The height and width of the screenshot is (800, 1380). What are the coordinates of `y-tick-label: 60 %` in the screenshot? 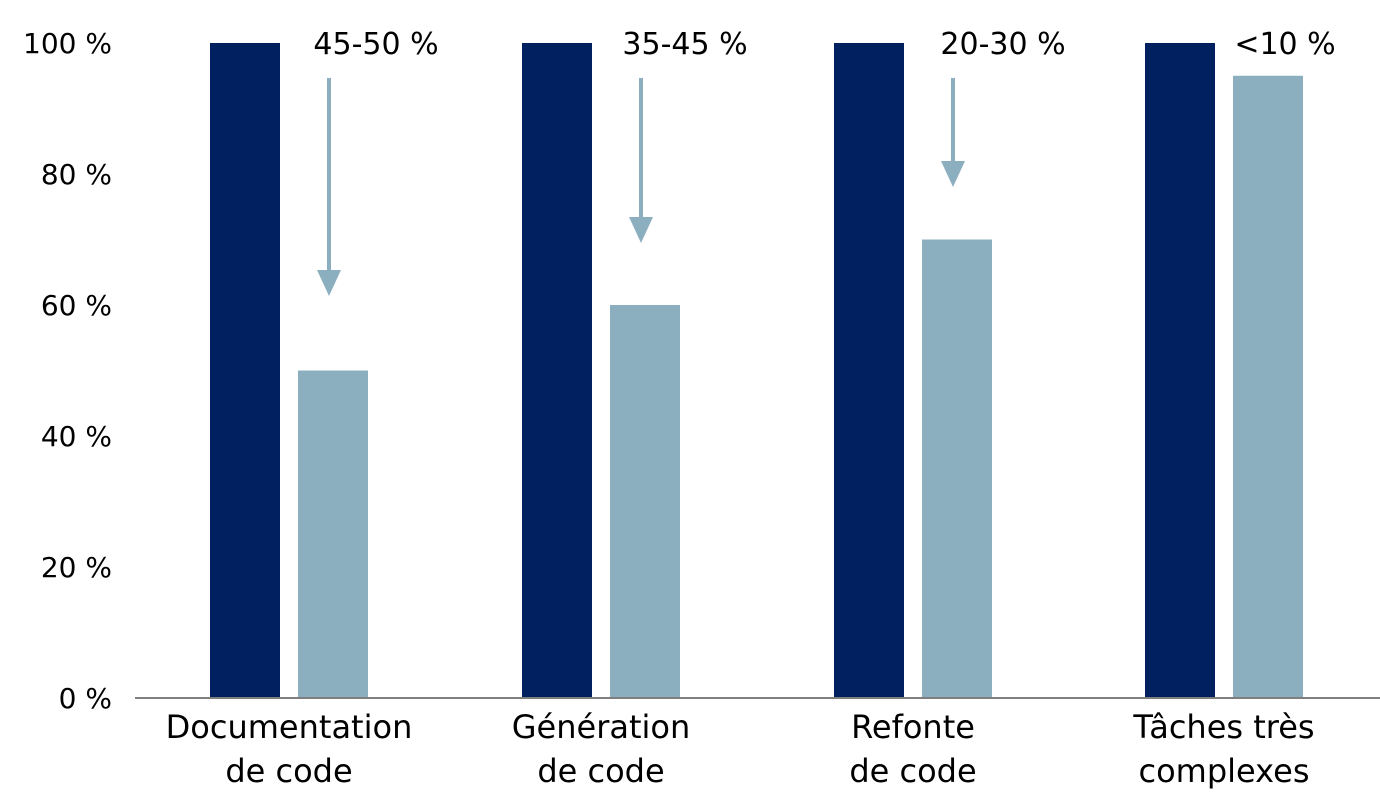 It's located at (76, 305).